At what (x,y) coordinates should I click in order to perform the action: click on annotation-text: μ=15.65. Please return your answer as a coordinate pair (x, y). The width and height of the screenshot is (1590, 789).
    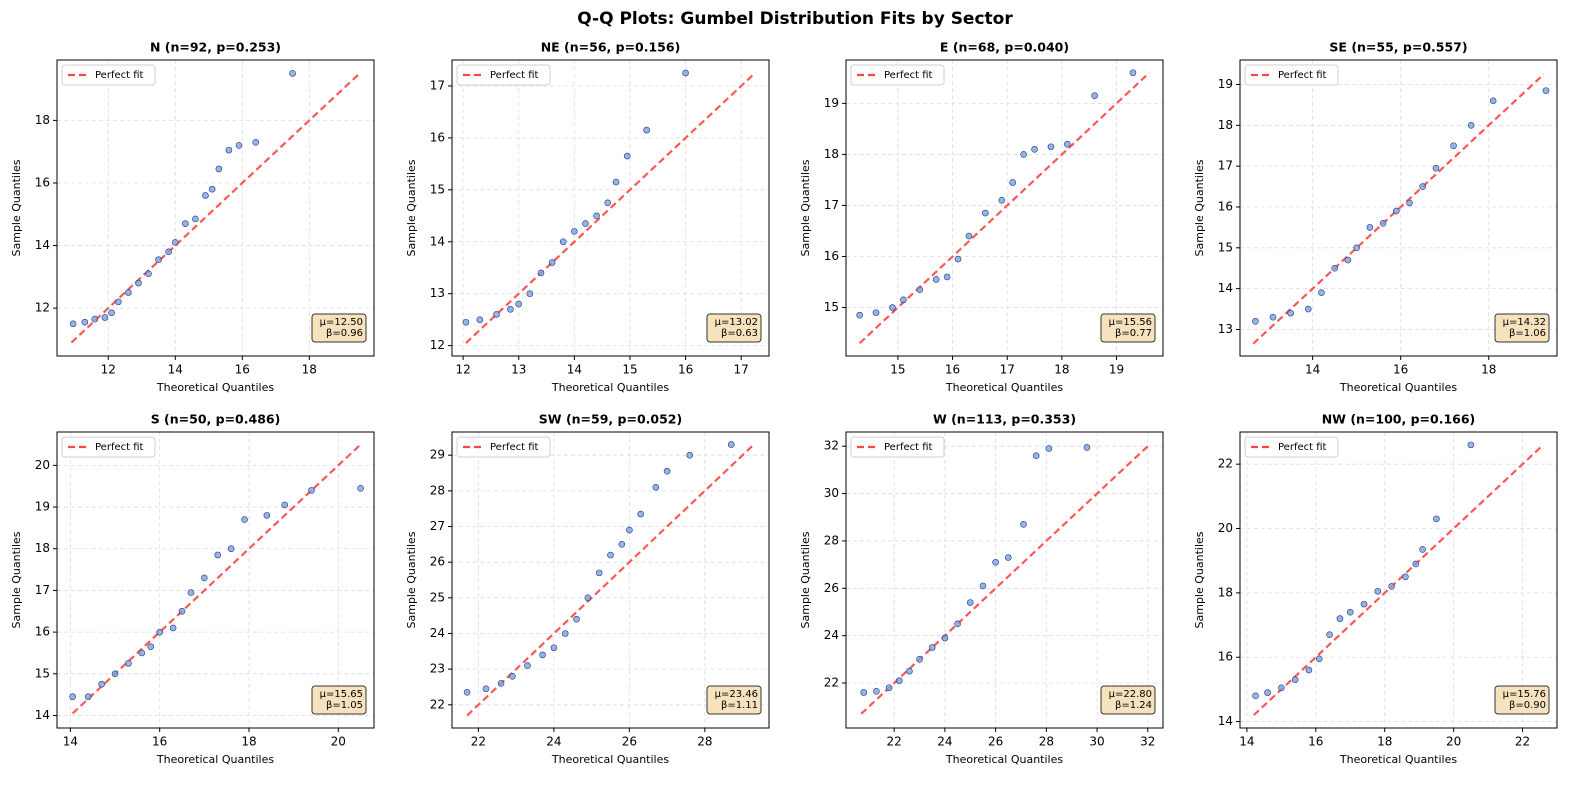
    Looking at the image, I should click on (341, 694).